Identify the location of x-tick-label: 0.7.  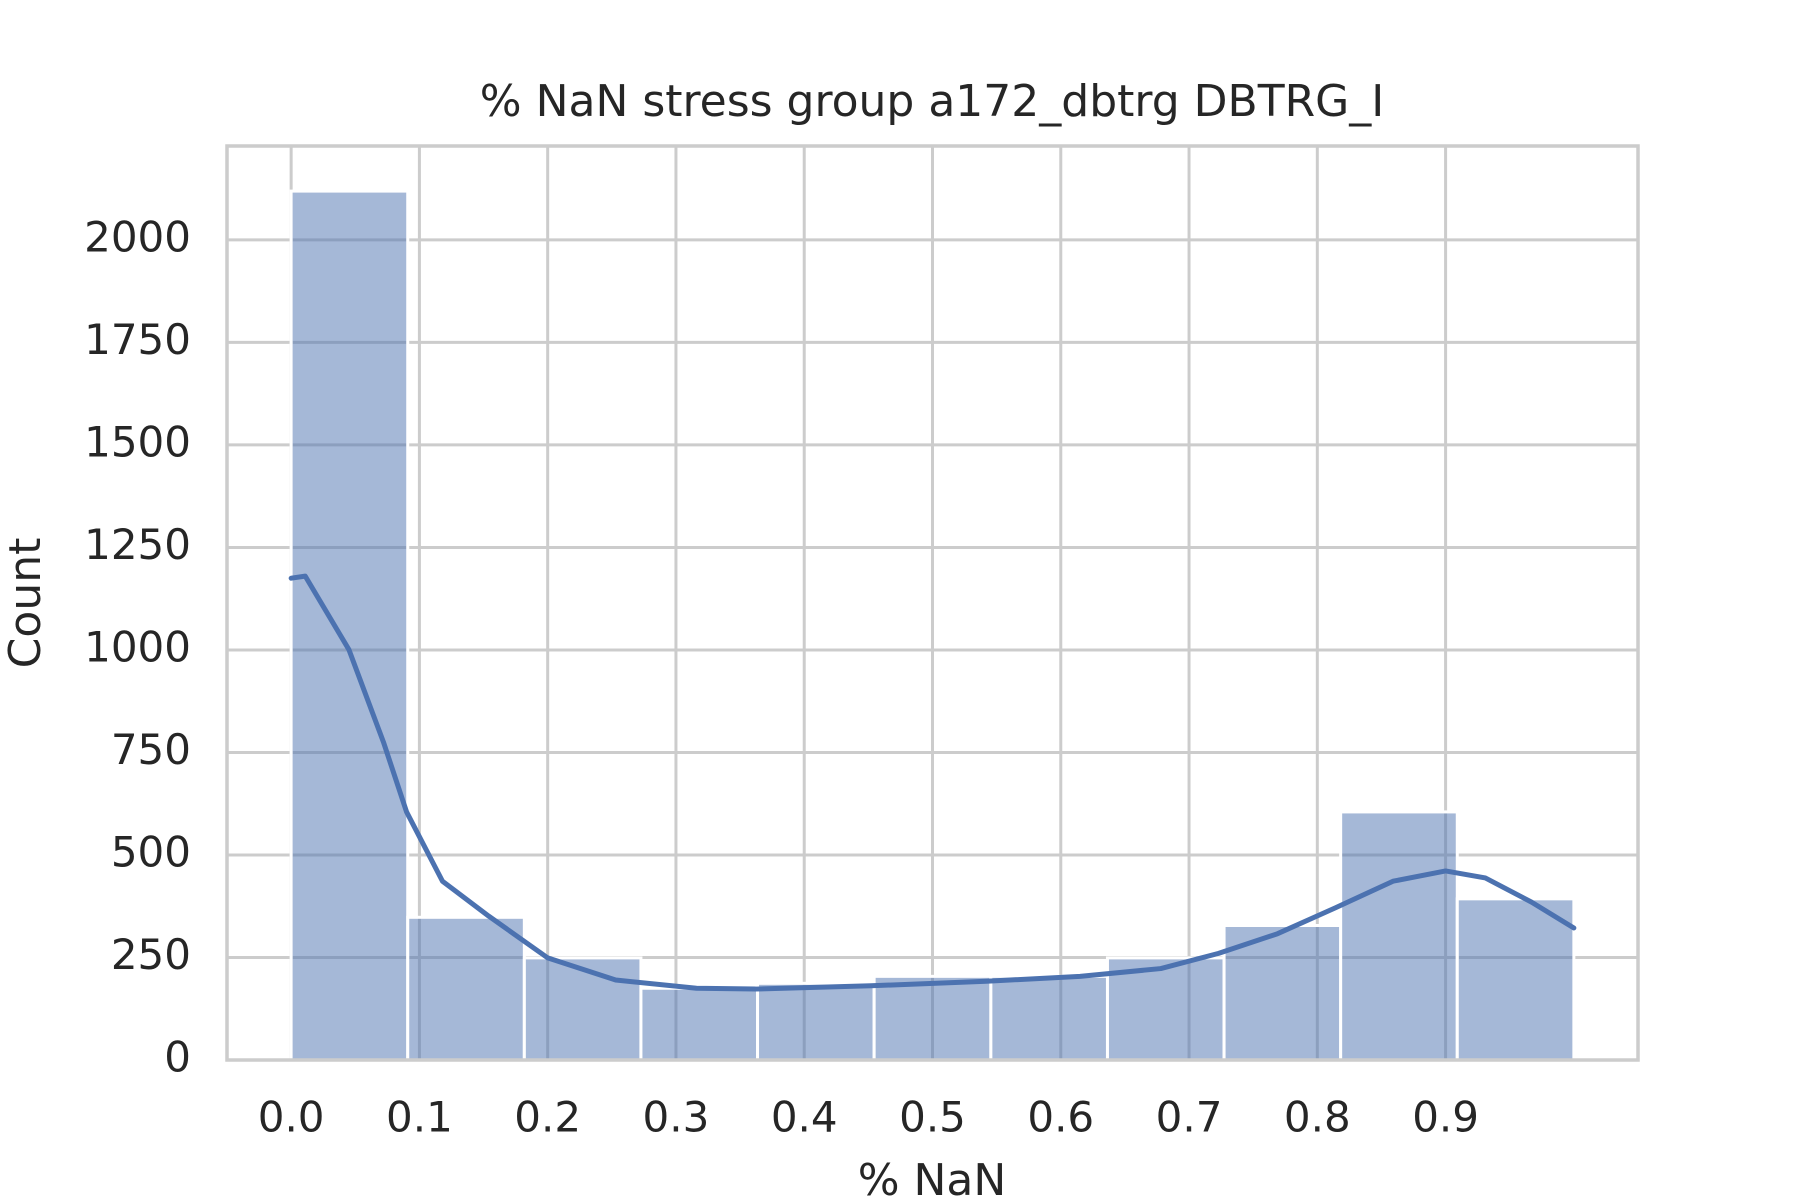
(1189, 1117).